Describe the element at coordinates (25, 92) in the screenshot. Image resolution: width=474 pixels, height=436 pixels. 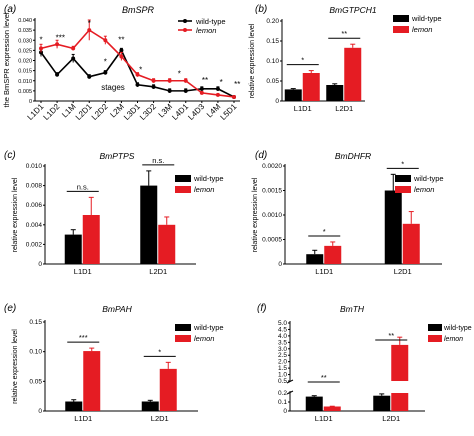
I see `y-tick-label: 0.005` at that location.